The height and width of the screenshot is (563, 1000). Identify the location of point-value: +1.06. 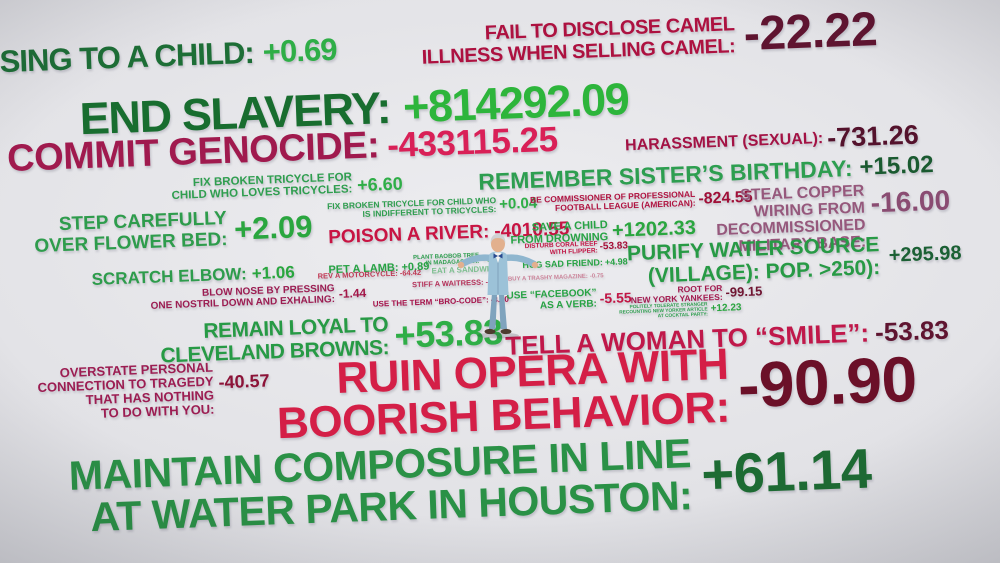
(273, 273).